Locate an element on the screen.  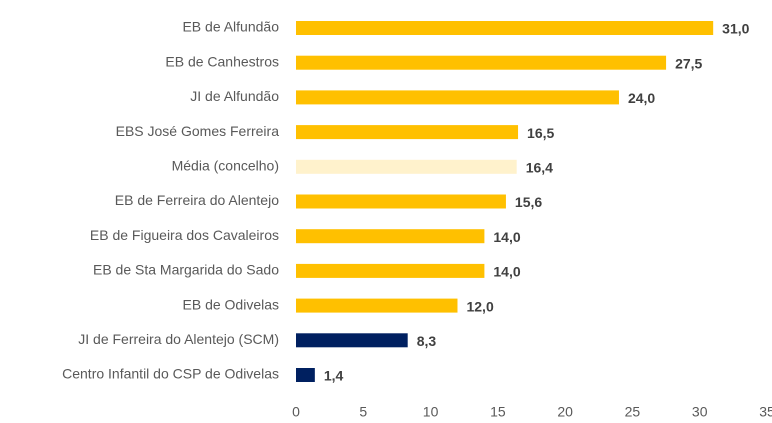
category-label: EB de Alfundão is located at coordinates (230, 27).